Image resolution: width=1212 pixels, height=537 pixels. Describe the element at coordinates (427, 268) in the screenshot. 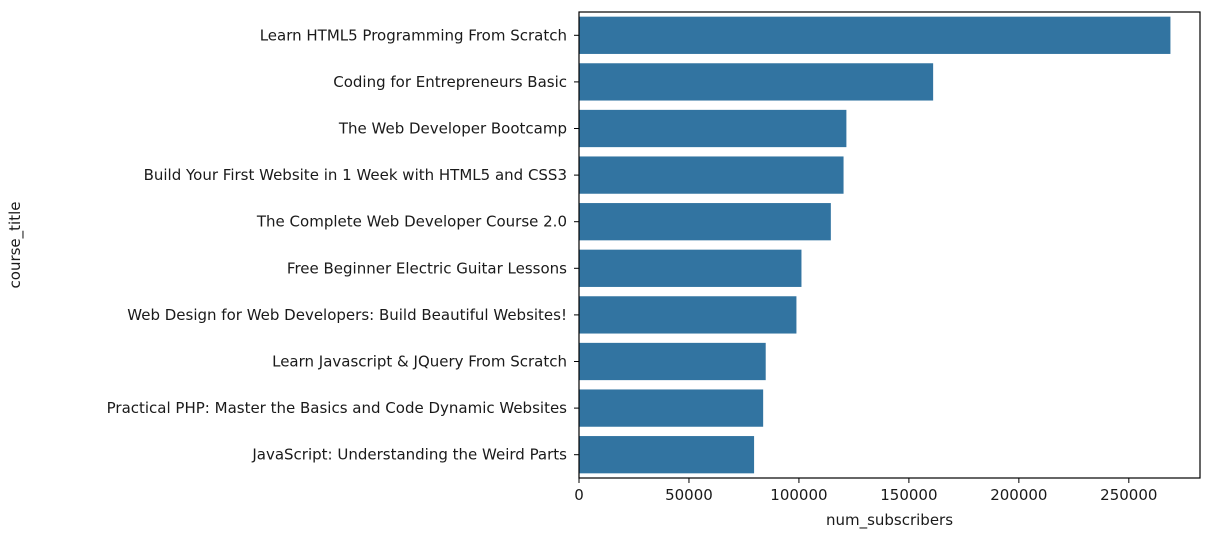

I see `category-label: Free Beginner Electric Guitar Lessons` at that location.